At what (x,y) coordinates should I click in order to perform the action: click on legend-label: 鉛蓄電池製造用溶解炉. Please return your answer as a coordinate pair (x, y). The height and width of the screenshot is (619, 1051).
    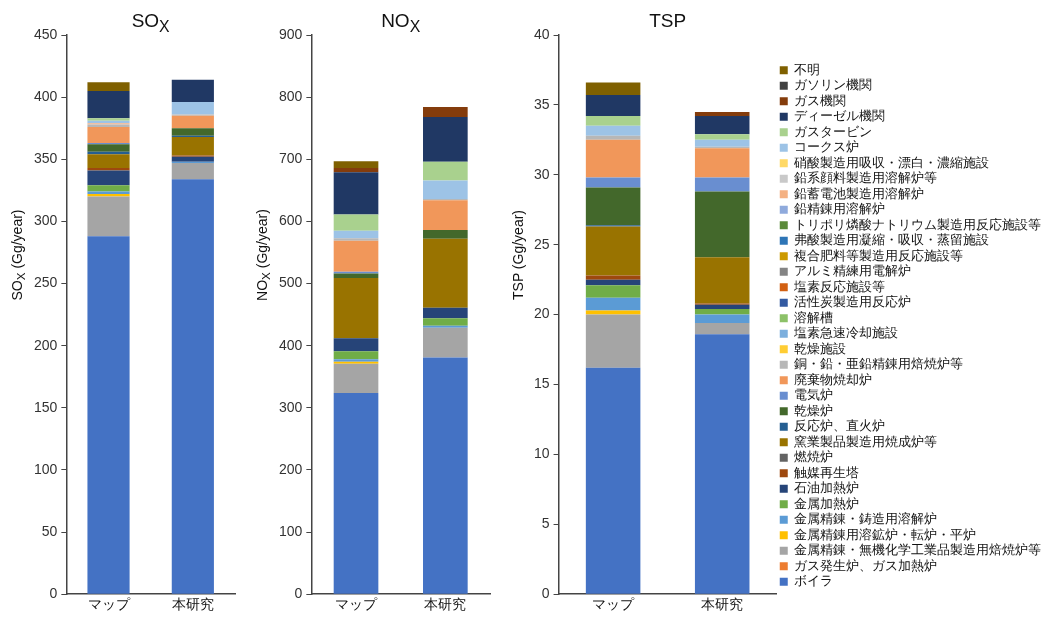
    Looking at the image, I should click on (859, 193).